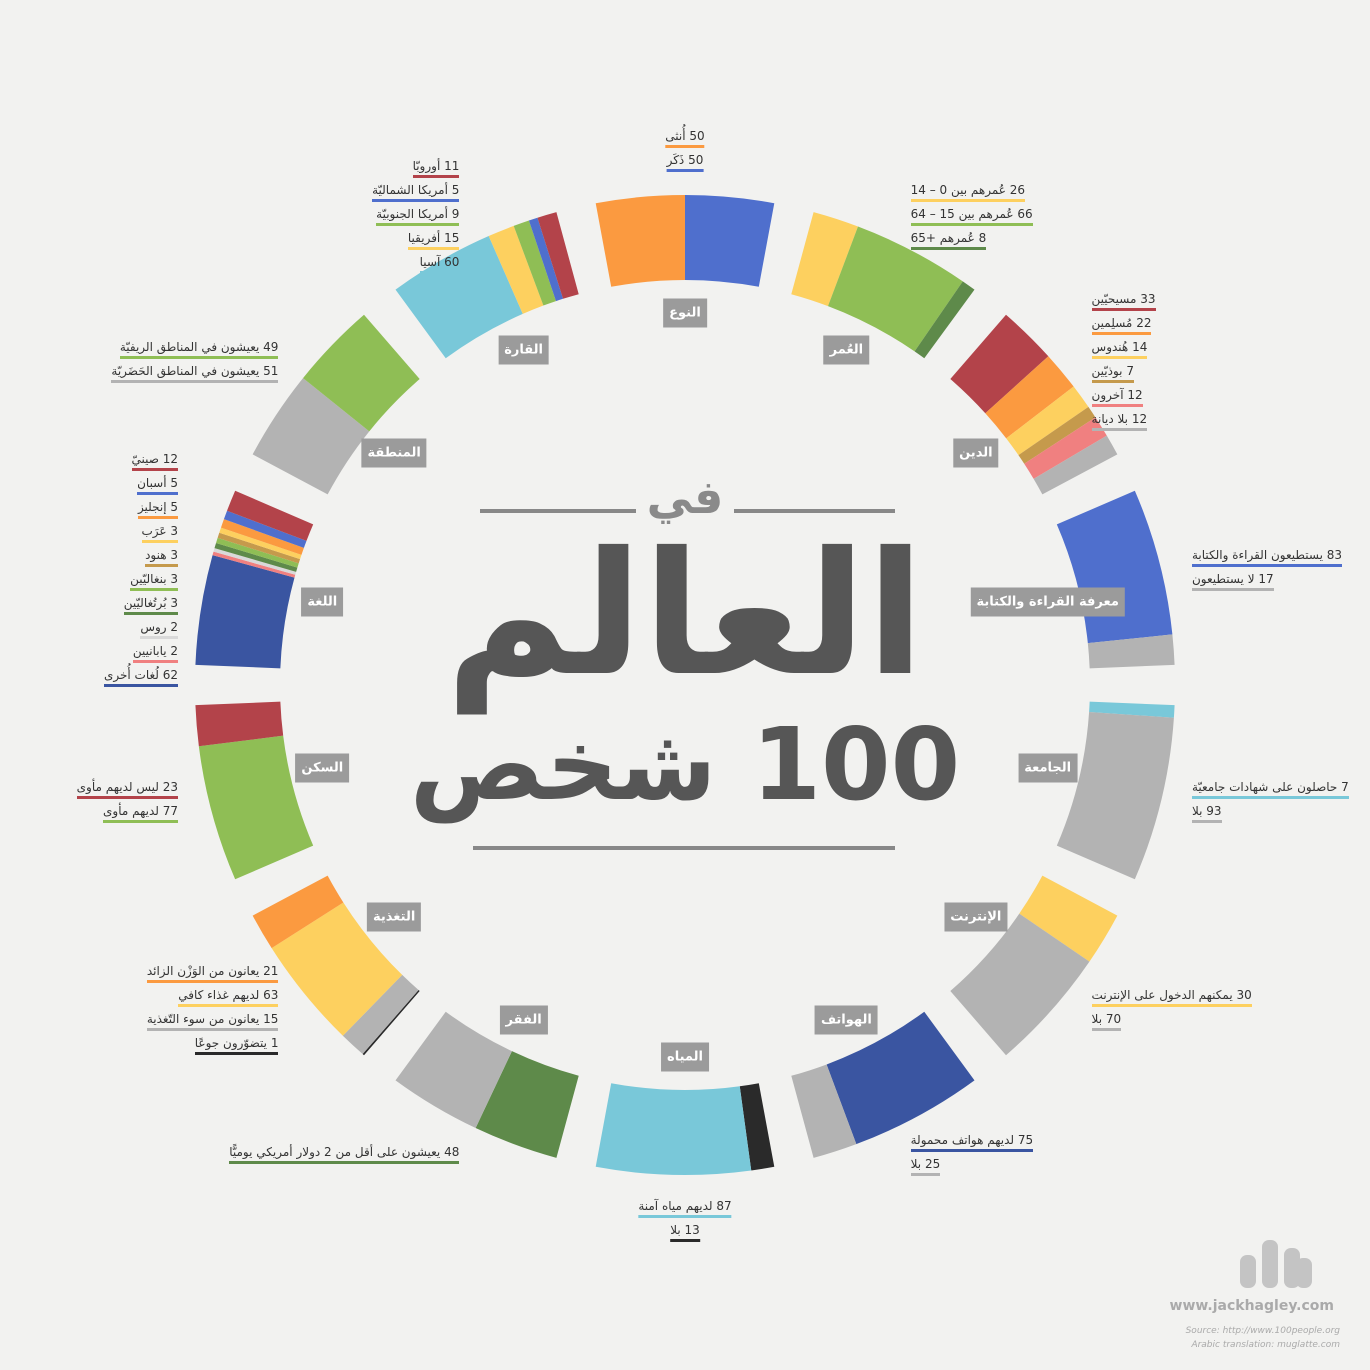 The image size is (1370, 1370). I want to click on translation: Arabic translation: muglatte.com, so click(1265, 1345).